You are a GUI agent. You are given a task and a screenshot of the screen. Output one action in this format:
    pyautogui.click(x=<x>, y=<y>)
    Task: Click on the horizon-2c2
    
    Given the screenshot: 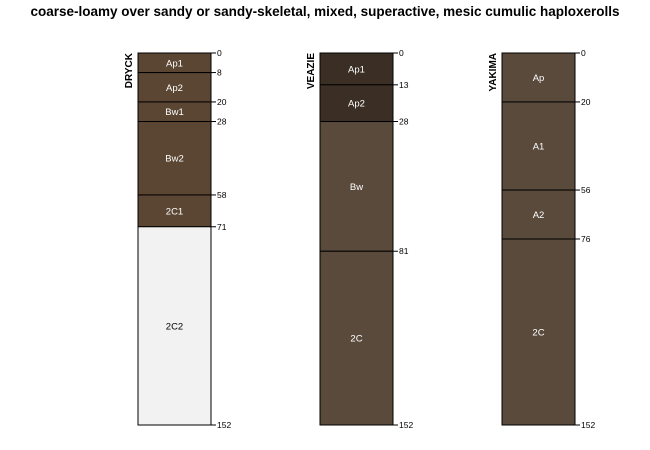 What is the action you would take?
    pyautogui.click(x=174, y=326)
    